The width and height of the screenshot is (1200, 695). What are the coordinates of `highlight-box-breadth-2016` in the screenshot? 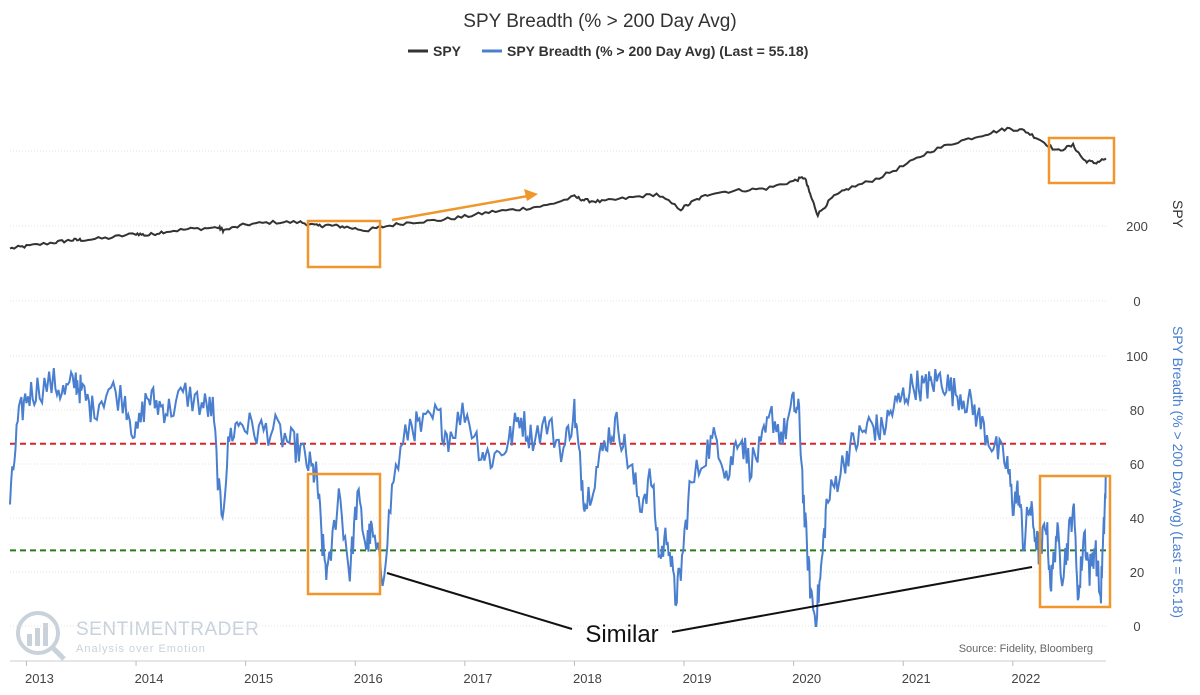 It's located at (344, 534).